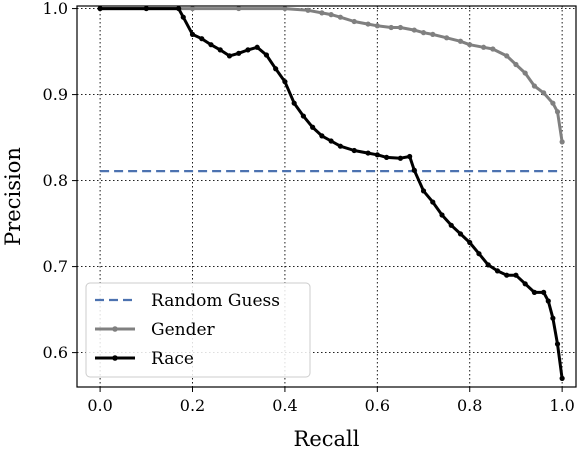  I want to click on legend-box, so click(198, 330).